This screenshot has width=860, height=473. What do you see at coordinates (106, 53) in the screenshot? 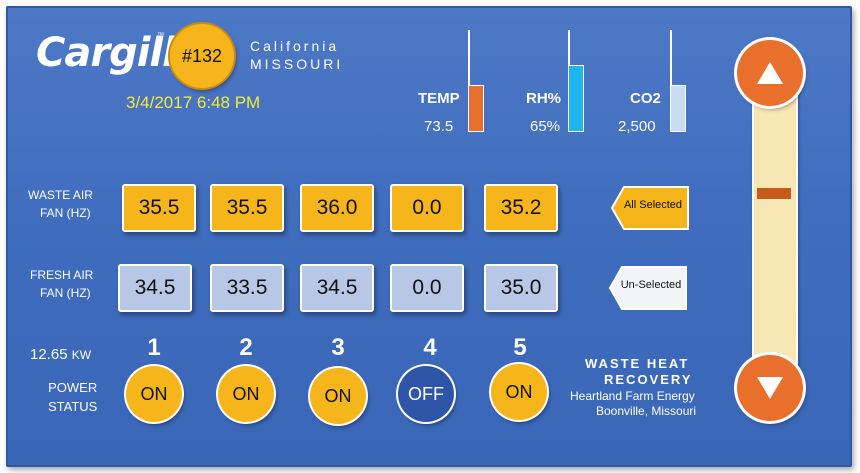
I see `cargill-logo: Cargill` at bounding box center [106, 53].